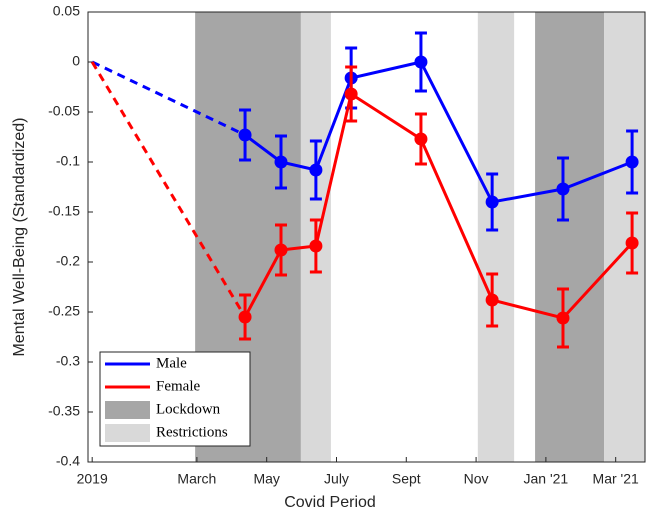 Image resolution: width=646 pixels, height=514 pixels. I want to click on y-tick-label: 0.05, so click(66, 11).